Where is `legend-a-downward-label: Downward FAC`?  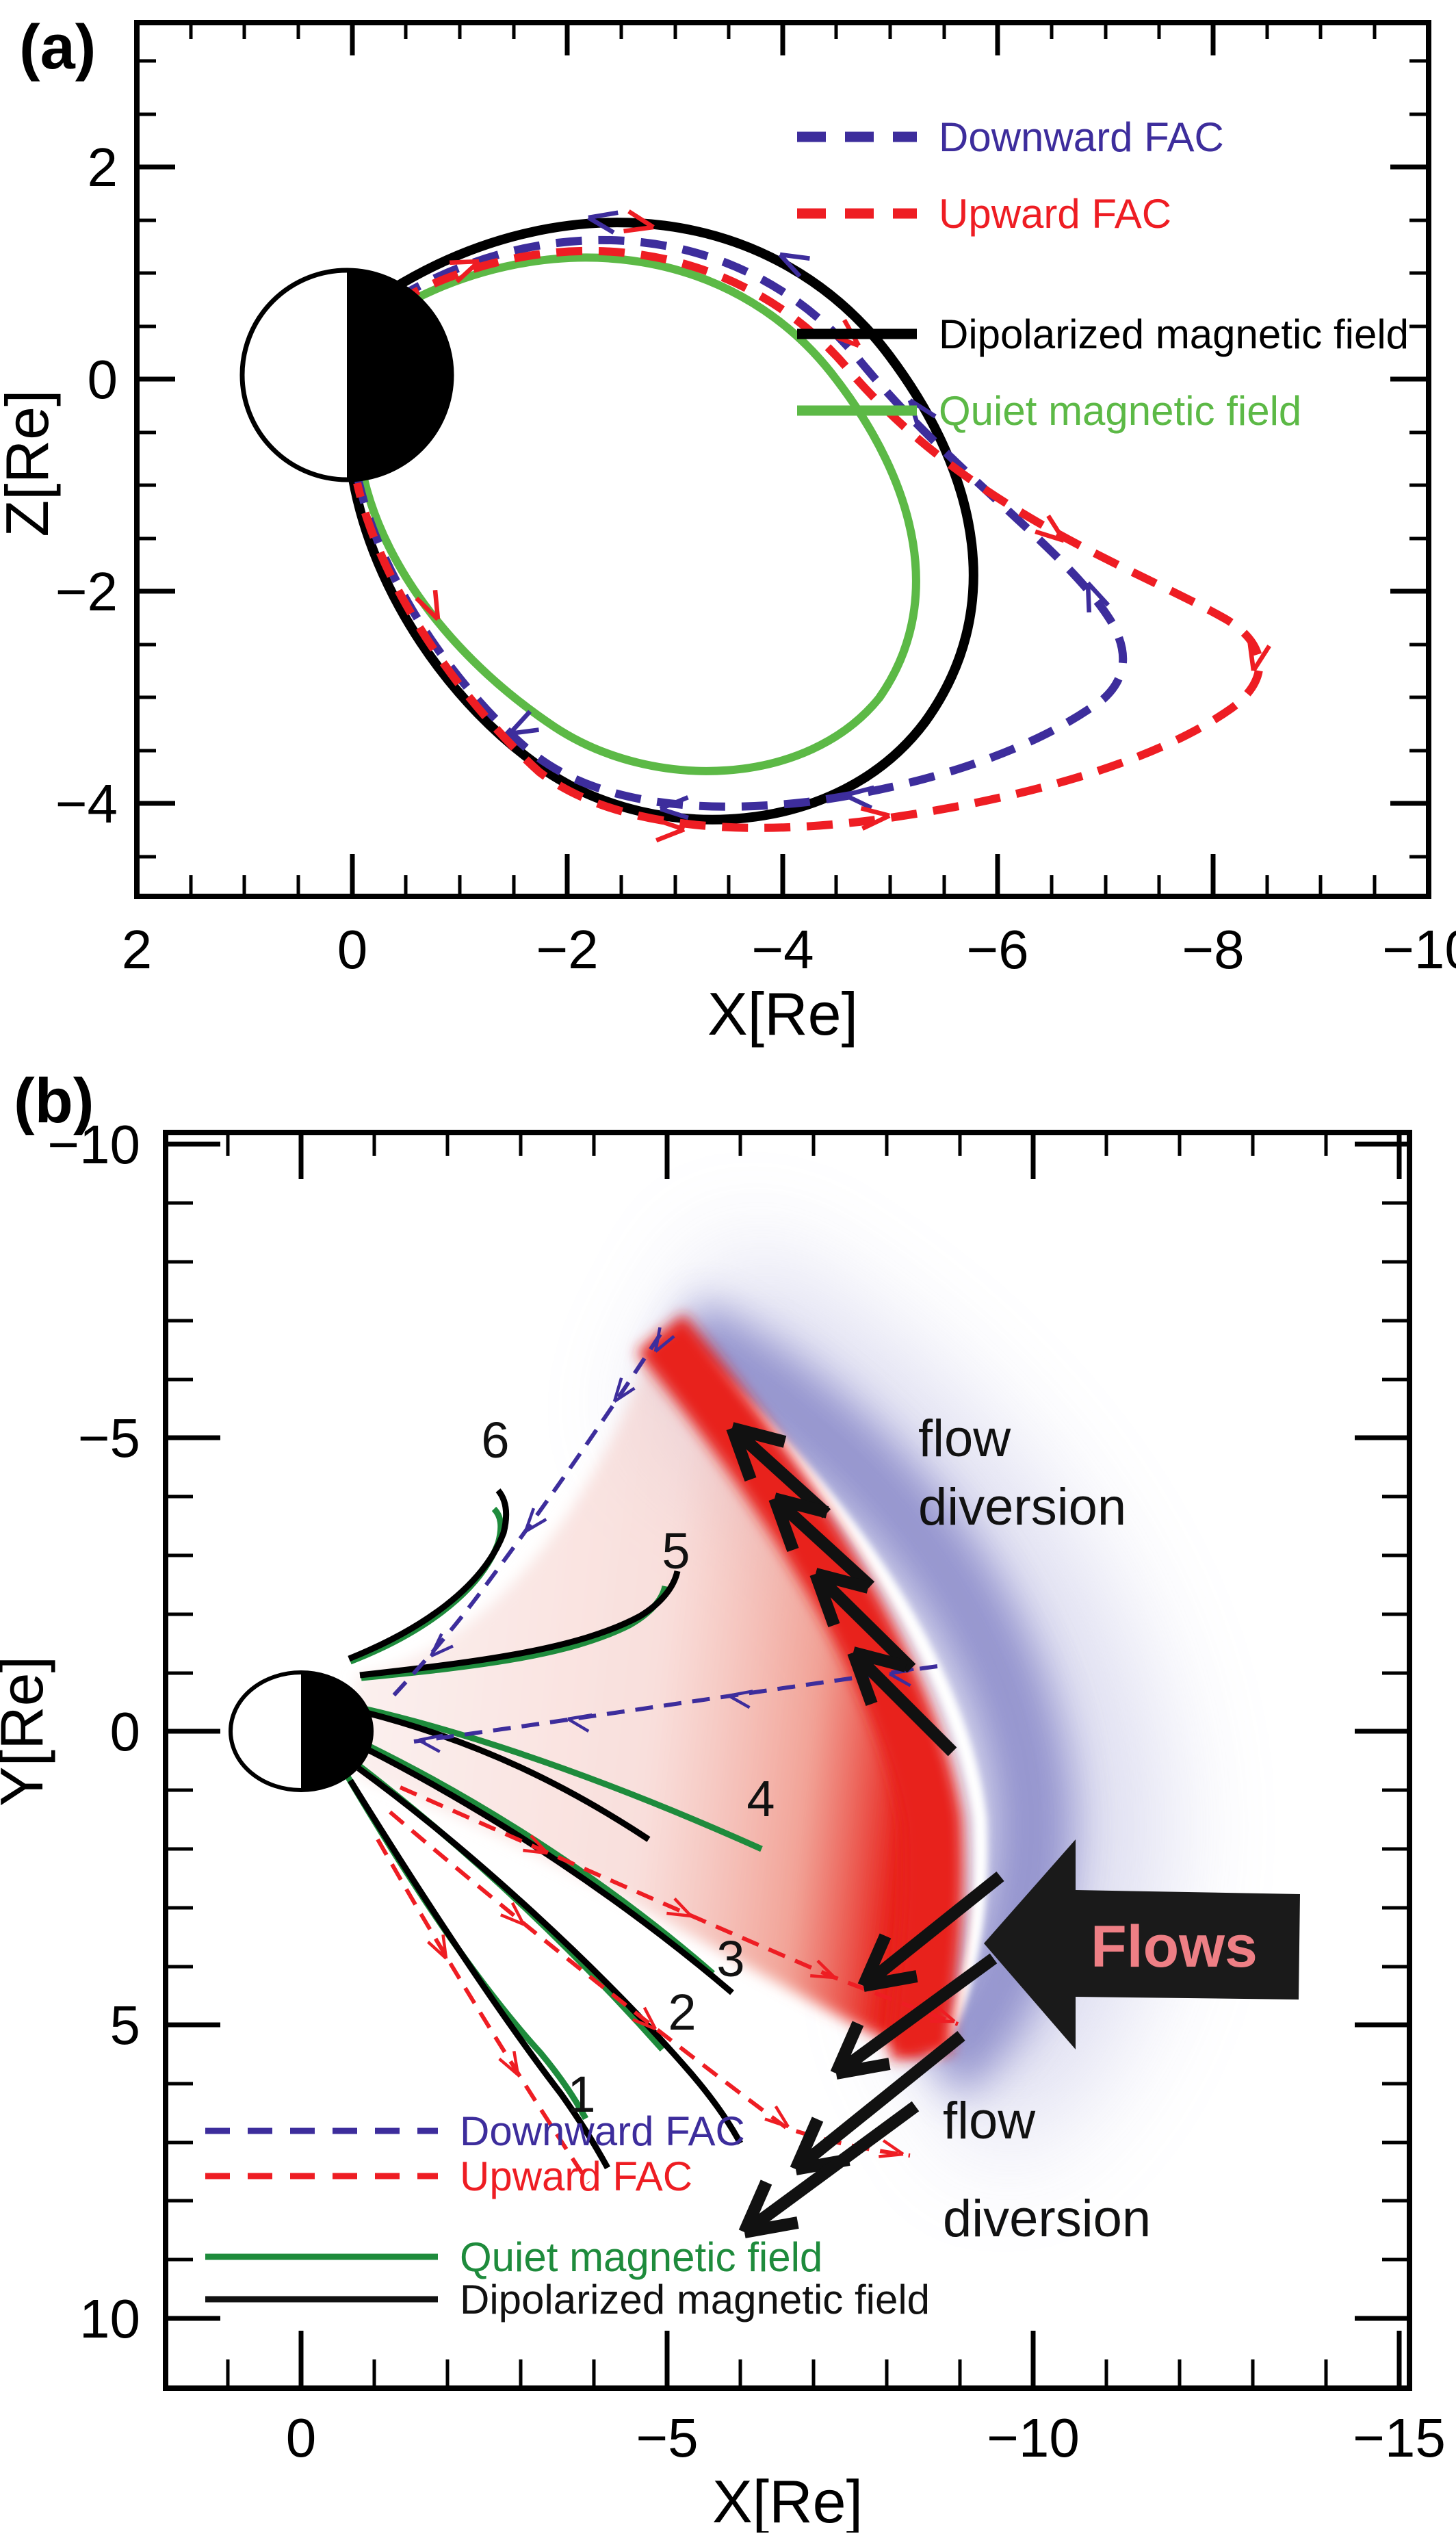
legend-a-downward-label: Downward FAC is located at coordinates (1081, 137).